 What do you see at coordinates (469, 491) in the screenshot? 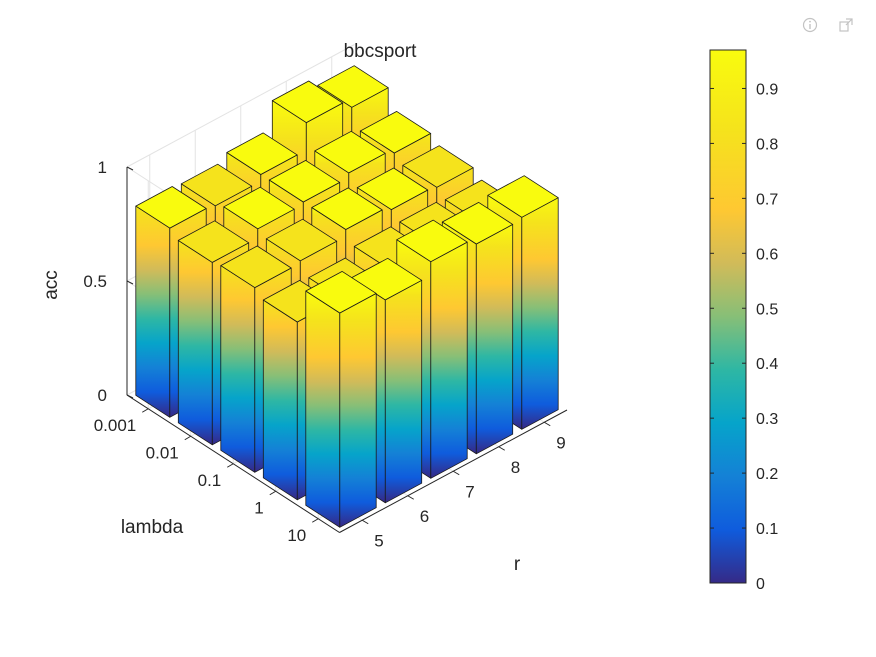
I see `x-tick-label: 7` at bounding box center [469, 491].